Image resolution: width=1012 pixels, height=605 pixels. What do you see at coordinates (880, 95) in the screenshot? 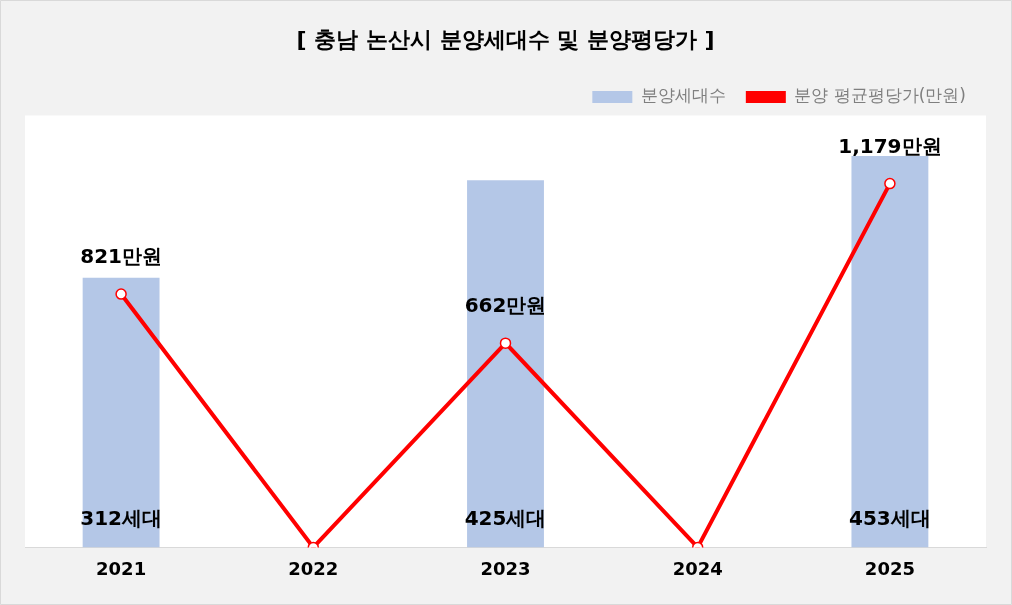
I see `legend-label: 분양 평균평당가(만원)` at bounding box center [880, 95].